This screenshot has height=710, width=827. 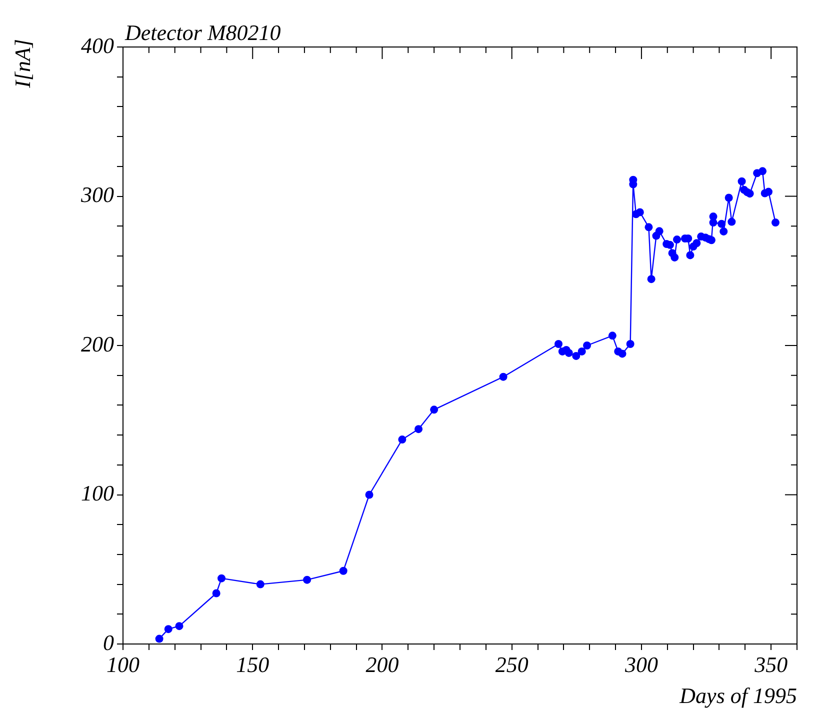 I want to click on x-tick-label: 200, so click(x=382, y=664).